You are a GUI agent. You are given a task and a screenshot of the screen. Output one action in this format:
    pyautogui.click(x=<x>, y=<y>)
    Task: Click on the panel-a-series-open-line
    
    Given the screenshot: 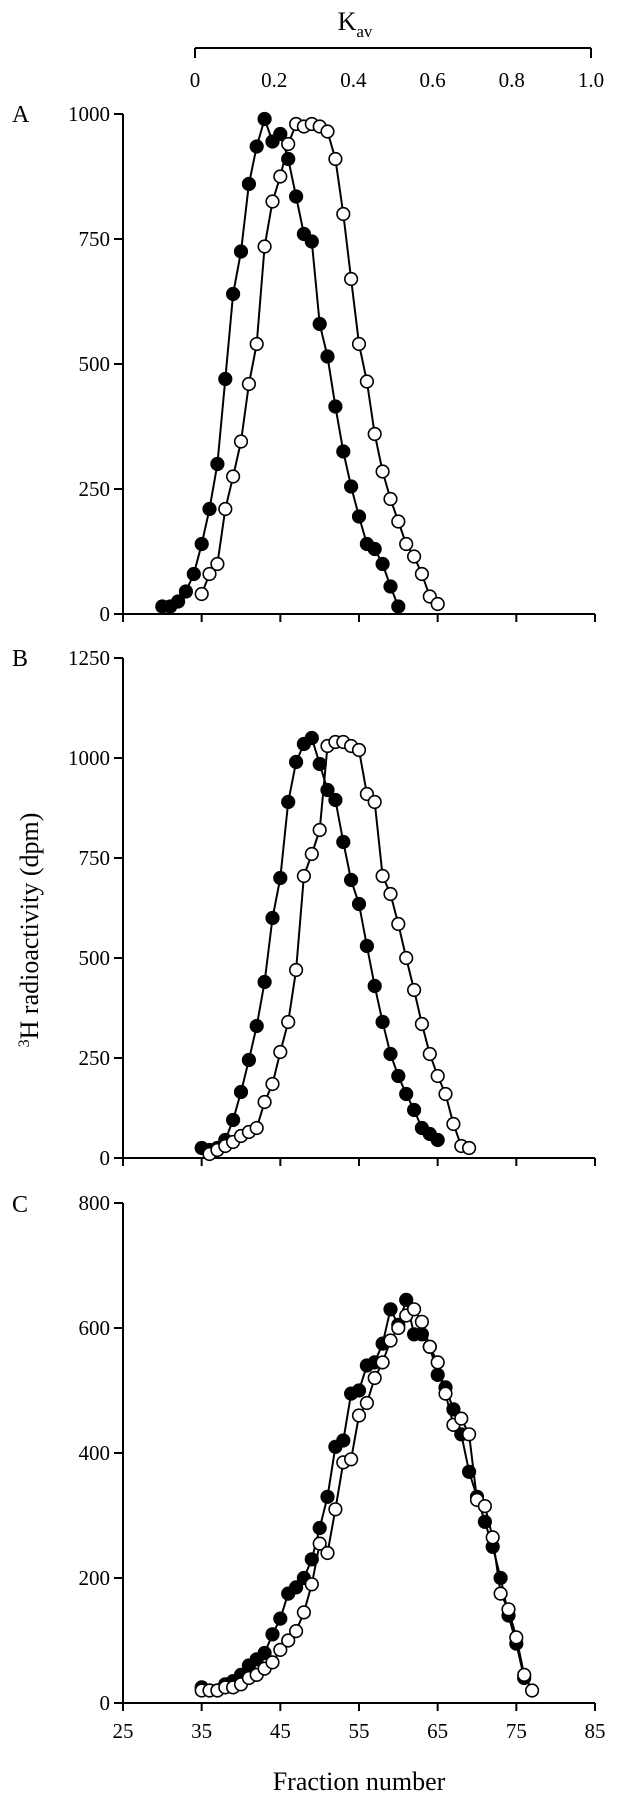 What is the action you would take?
    pyautogui.click(x=319, y=363)
    